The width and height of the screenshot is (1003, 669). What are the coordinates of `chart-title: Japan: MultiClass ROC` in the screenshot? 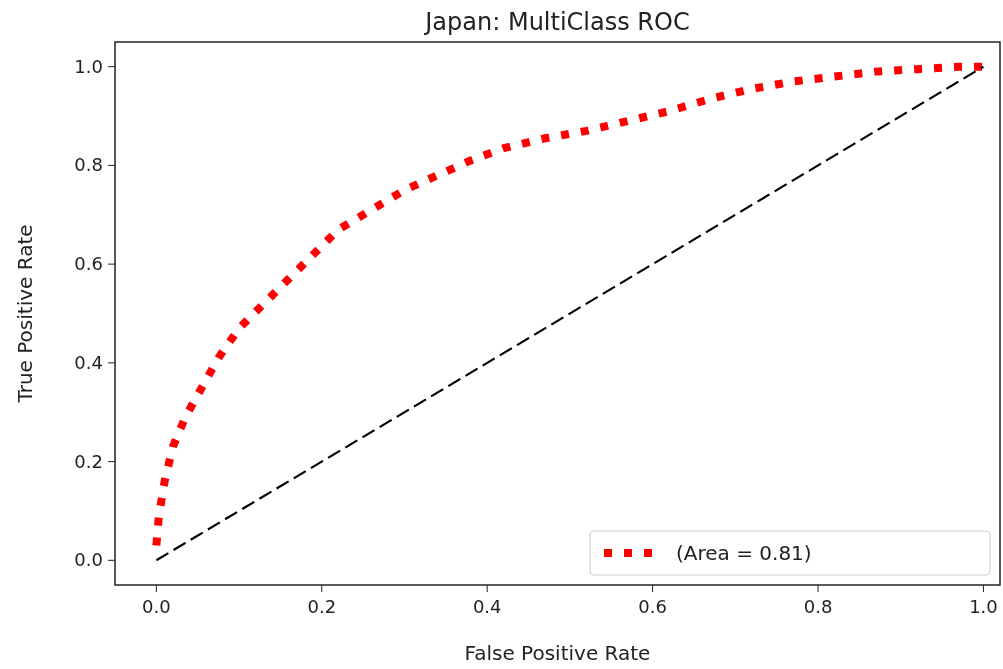 It's located at (556, 22).